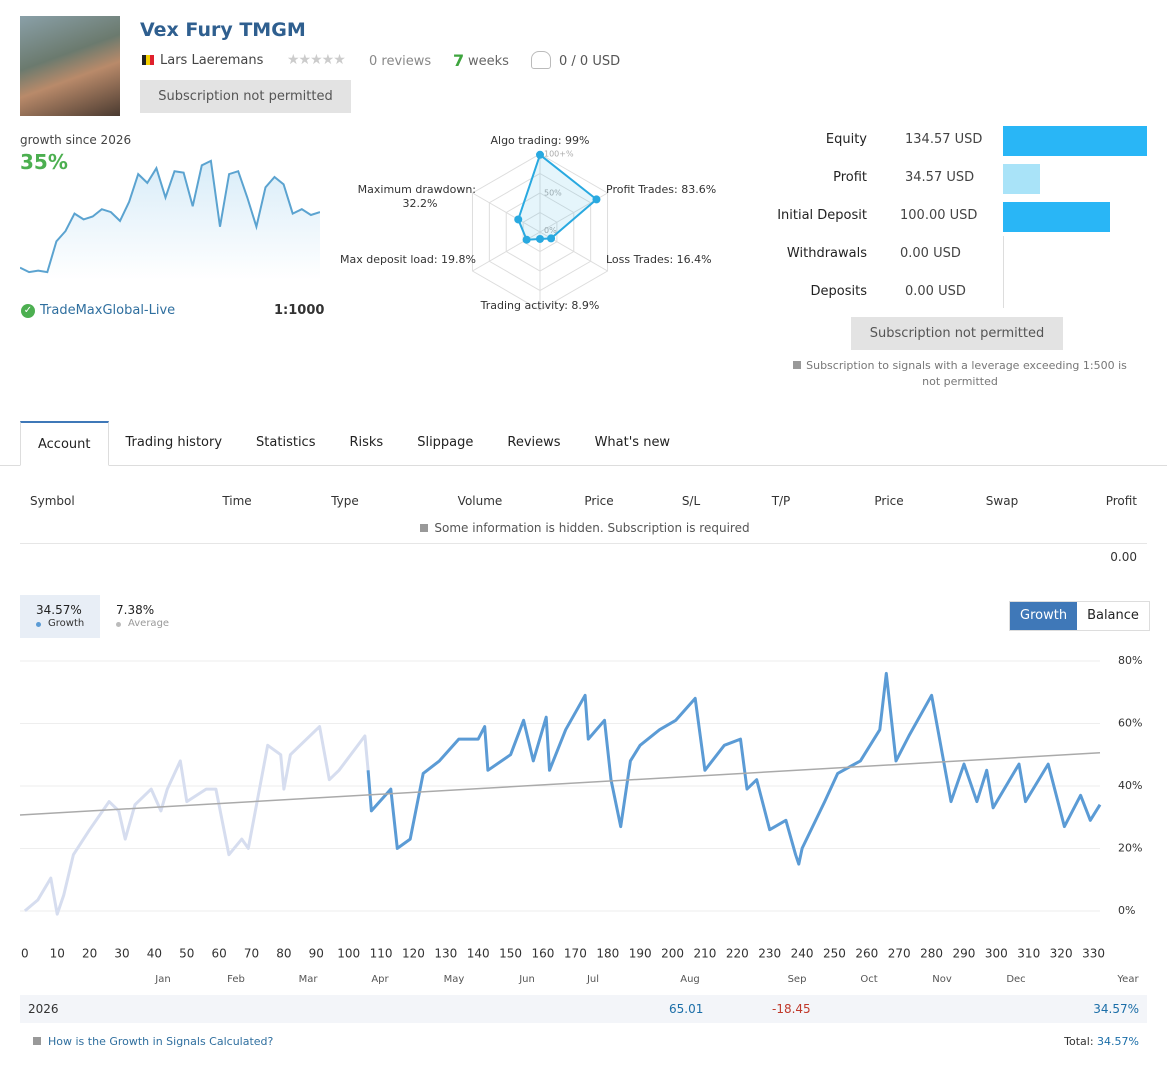 The height and width of the screenshot is (1074, 1167). I want to click on x-tick-label: 30, so click(121, 954).